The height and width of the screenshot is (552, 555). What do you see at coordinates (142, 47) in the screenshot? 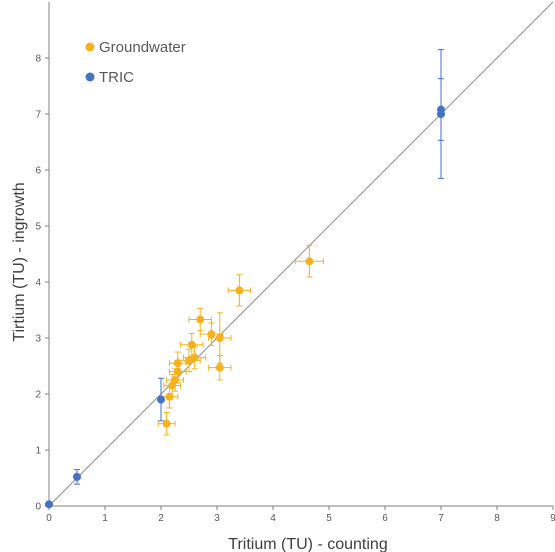
I see `legend-label-groundwater: Groundwater` at bounding box center [142, 47].